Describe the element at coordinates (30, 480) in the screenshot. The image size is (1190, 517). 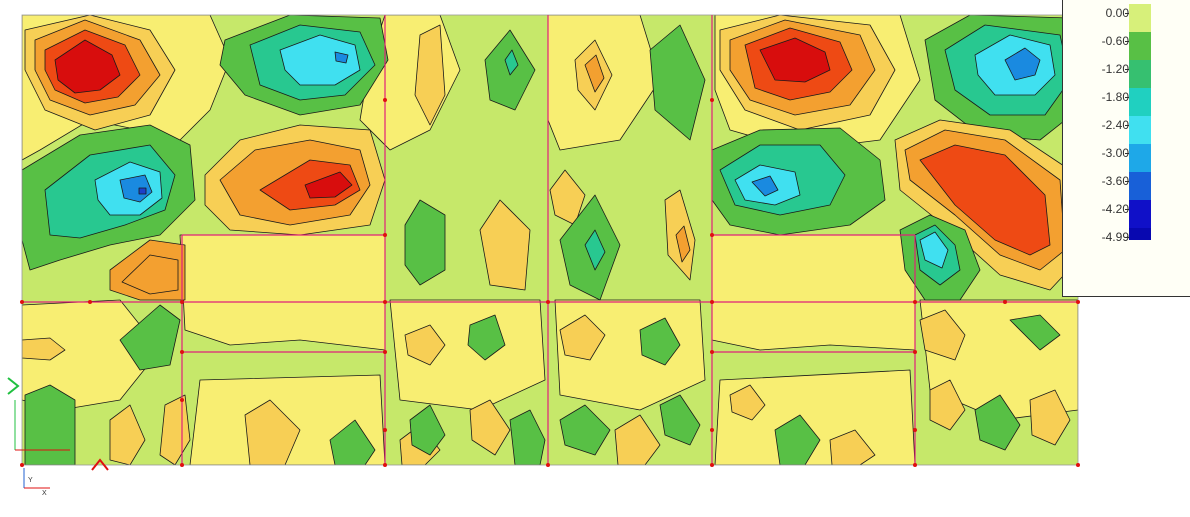
I see `triad-y-label: Y` at that location.